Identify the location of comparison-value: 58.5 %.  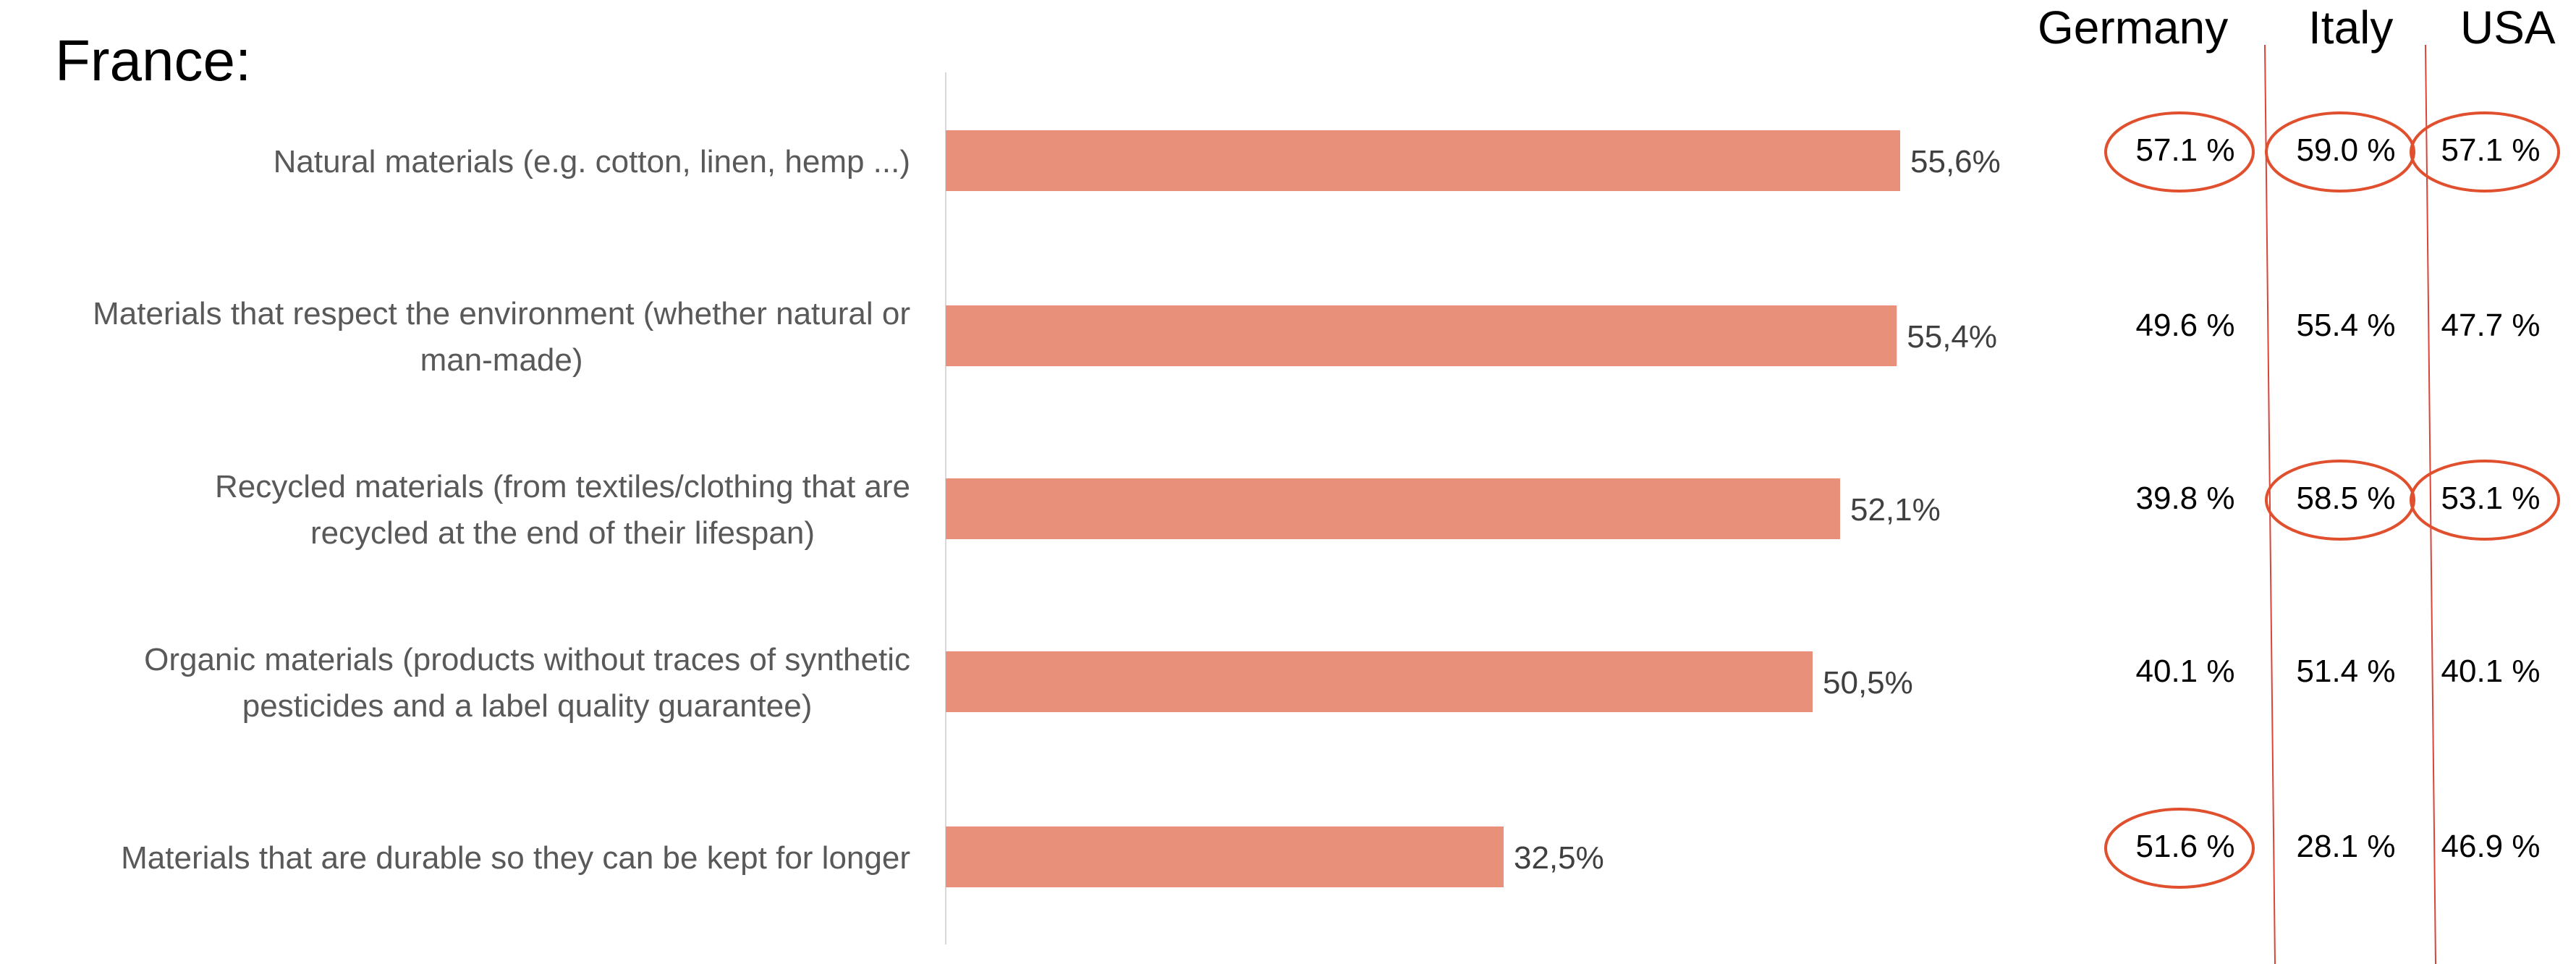
(2346, 498).